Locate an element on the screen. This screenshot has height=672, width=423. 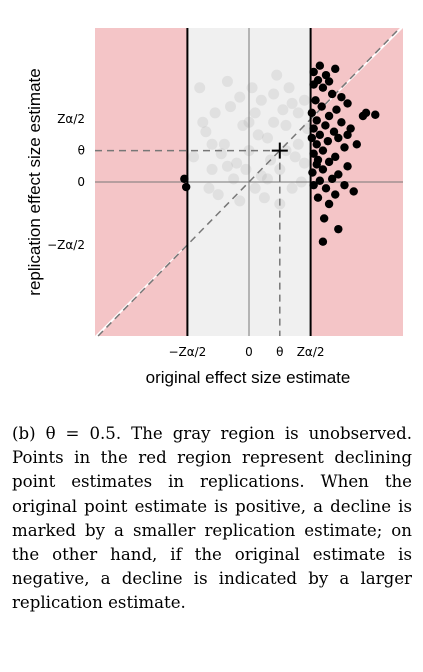
y-axis-title: replication effect size estimate is located at coordinates (34, 181).